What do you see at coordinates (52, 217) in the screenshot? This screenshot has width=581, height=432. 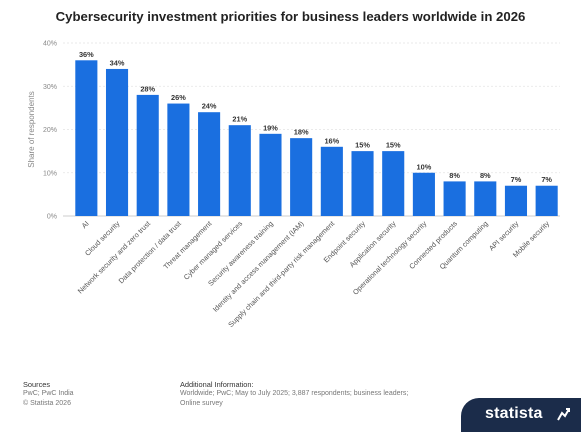 I see `y-tick-label: 0%` at bounding box center [52, 217].